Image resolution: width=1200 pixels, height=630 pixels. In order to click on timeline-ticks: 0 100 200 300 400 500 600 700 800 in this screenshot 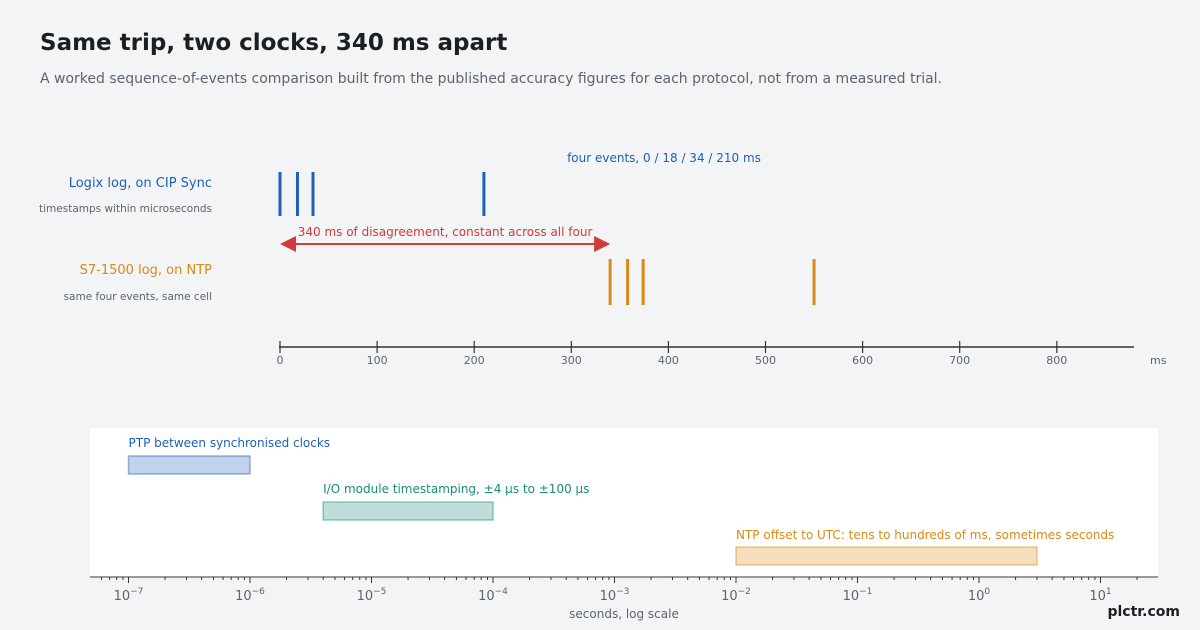, I will do `click(672, 354)`.